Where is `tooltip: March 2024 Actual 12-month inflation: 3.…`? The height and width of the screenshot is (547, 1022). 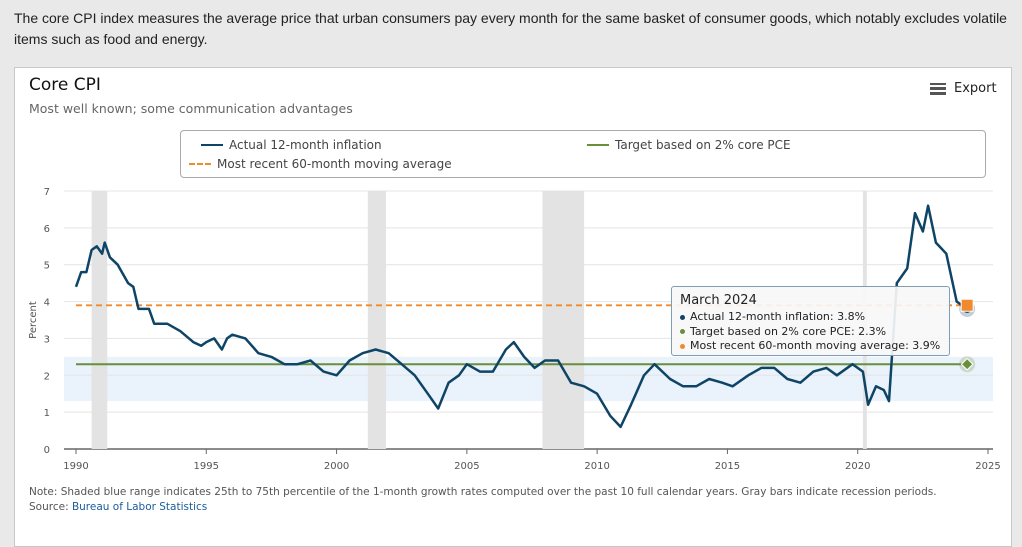 tooltip: March 2024 Actual 12-month inflation: 3.… is located at coordinates (810, 321).